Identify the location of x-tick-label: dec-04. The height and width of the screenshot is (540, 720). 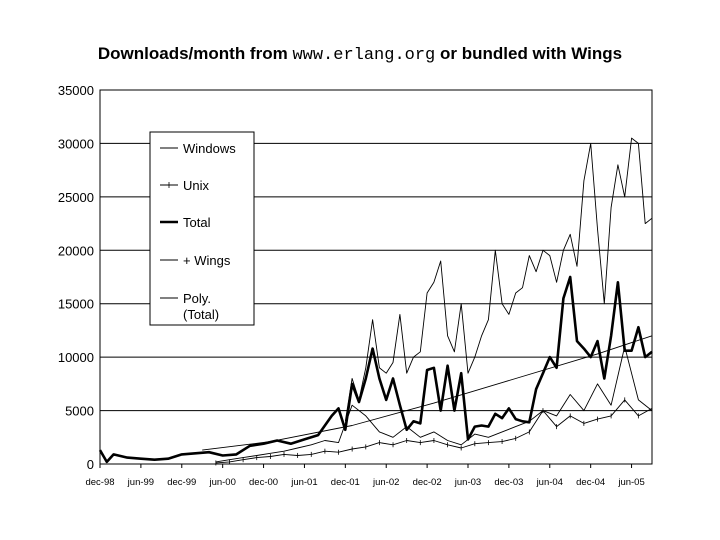
(590, 482).